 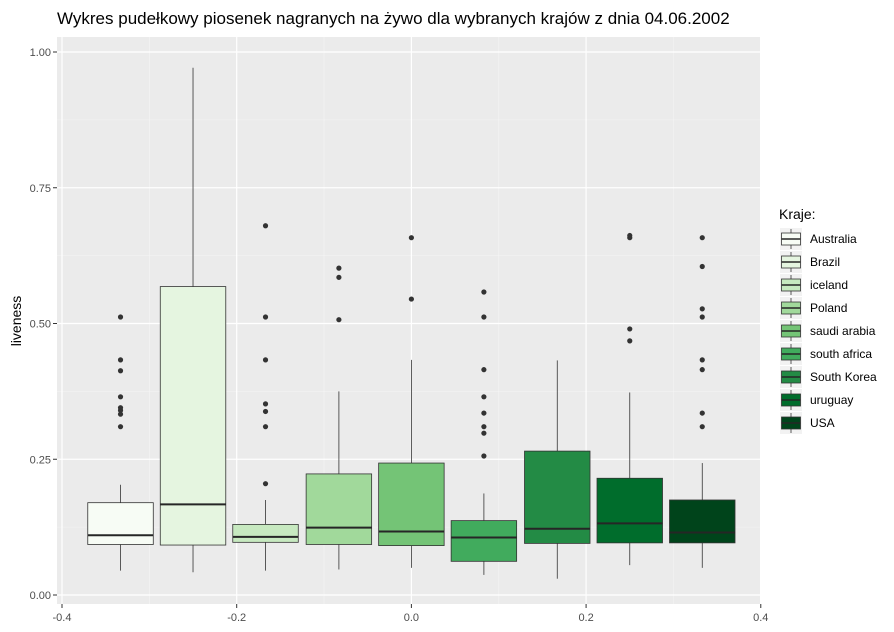 I want to click on legend-label: Brazil, so click(x=825, y=262).